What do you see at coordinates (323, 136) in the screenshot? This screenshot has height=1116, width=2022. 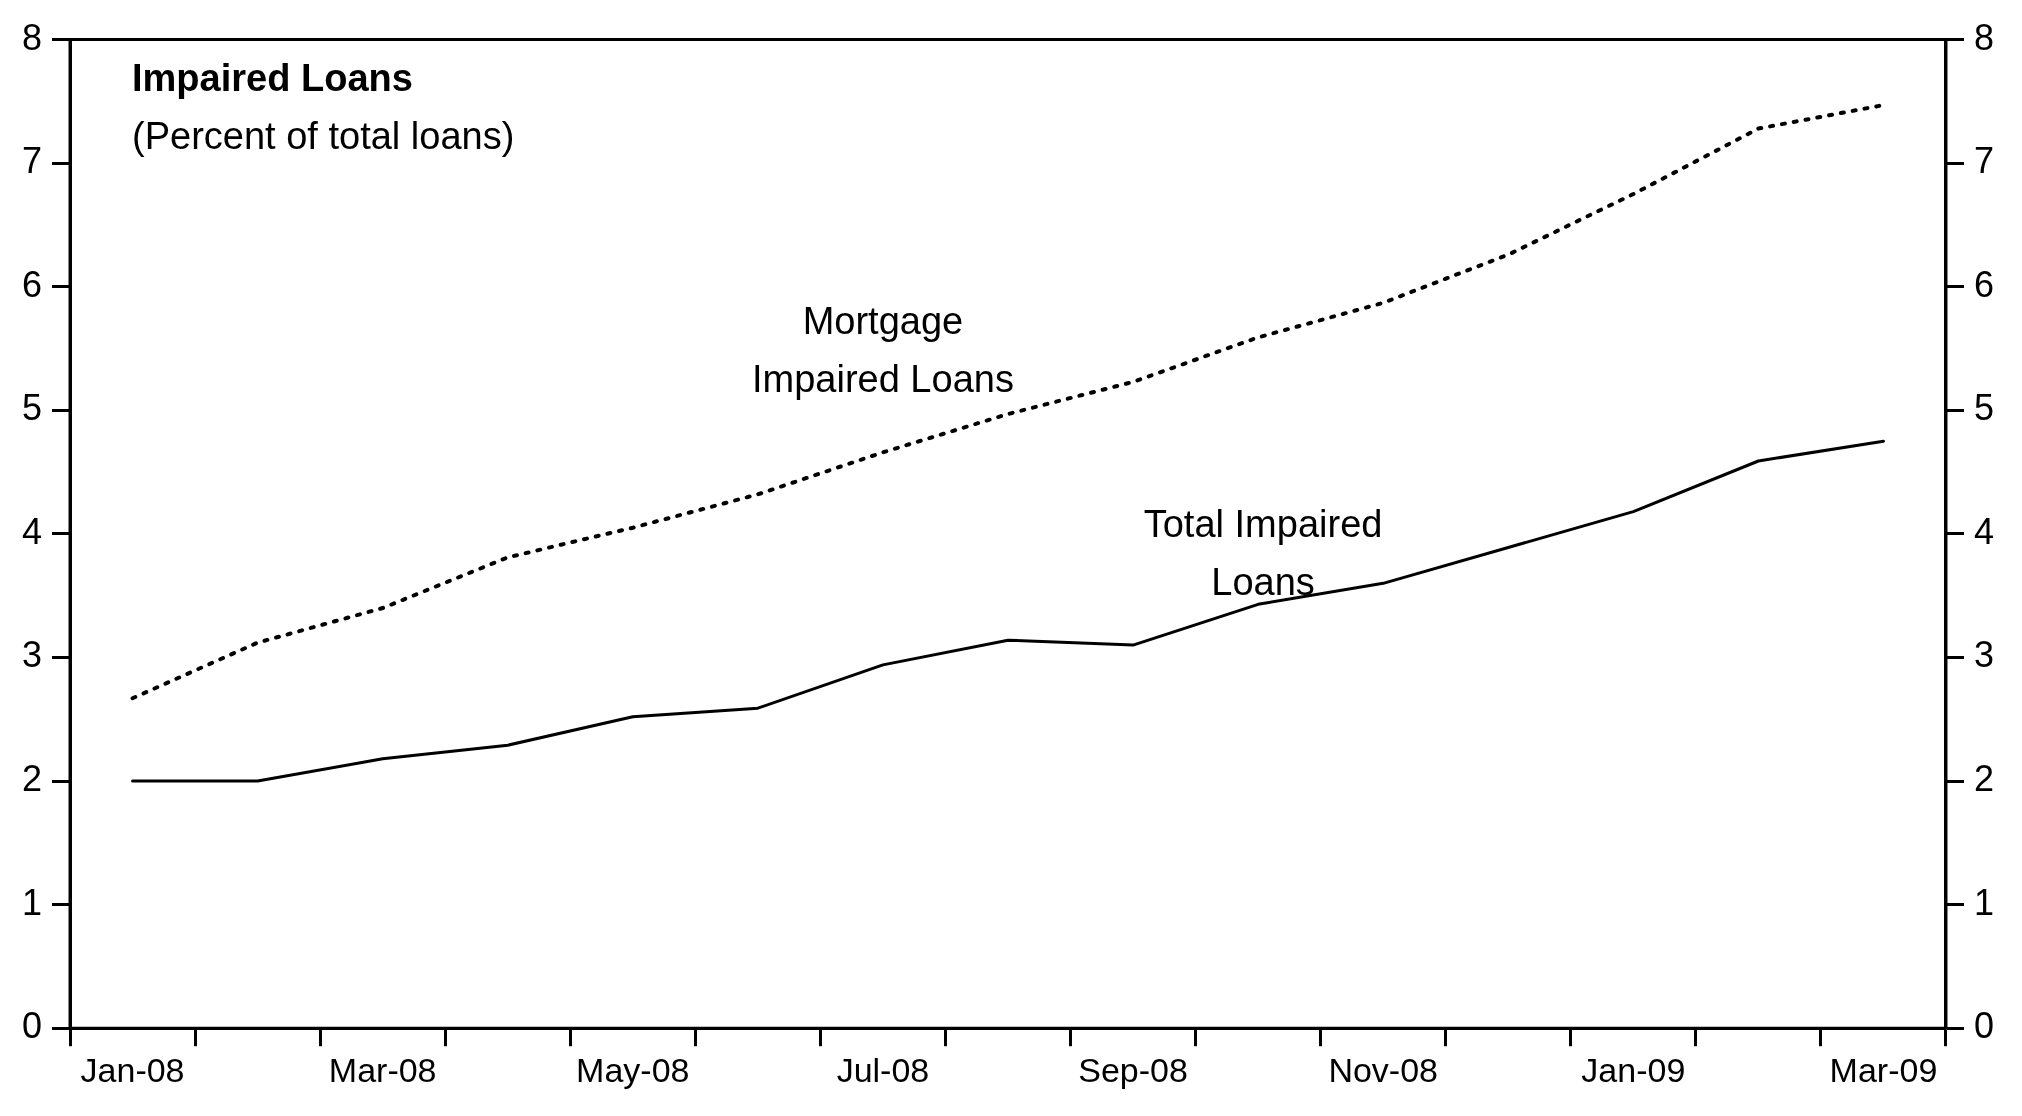 I see `text: (Percent of total loans)` at bounding box center [323, 136].